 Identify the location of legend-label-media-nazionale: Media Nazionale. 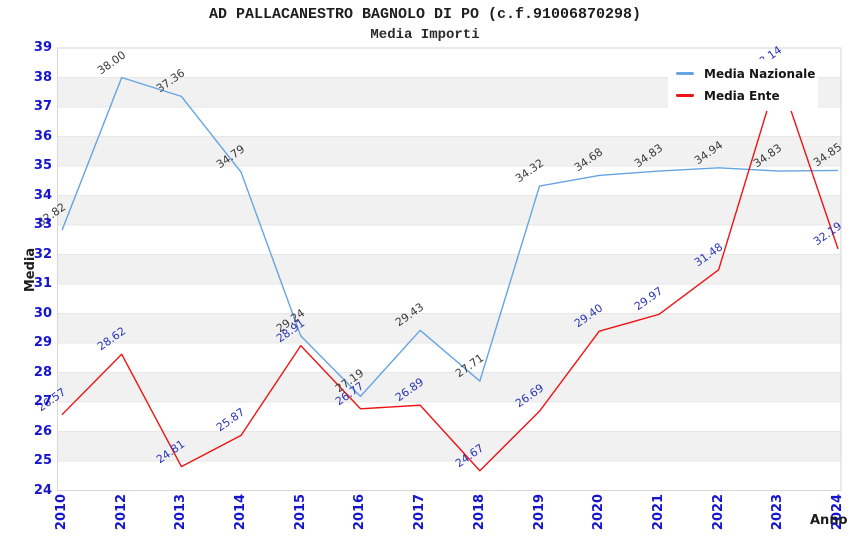
(760, 73).